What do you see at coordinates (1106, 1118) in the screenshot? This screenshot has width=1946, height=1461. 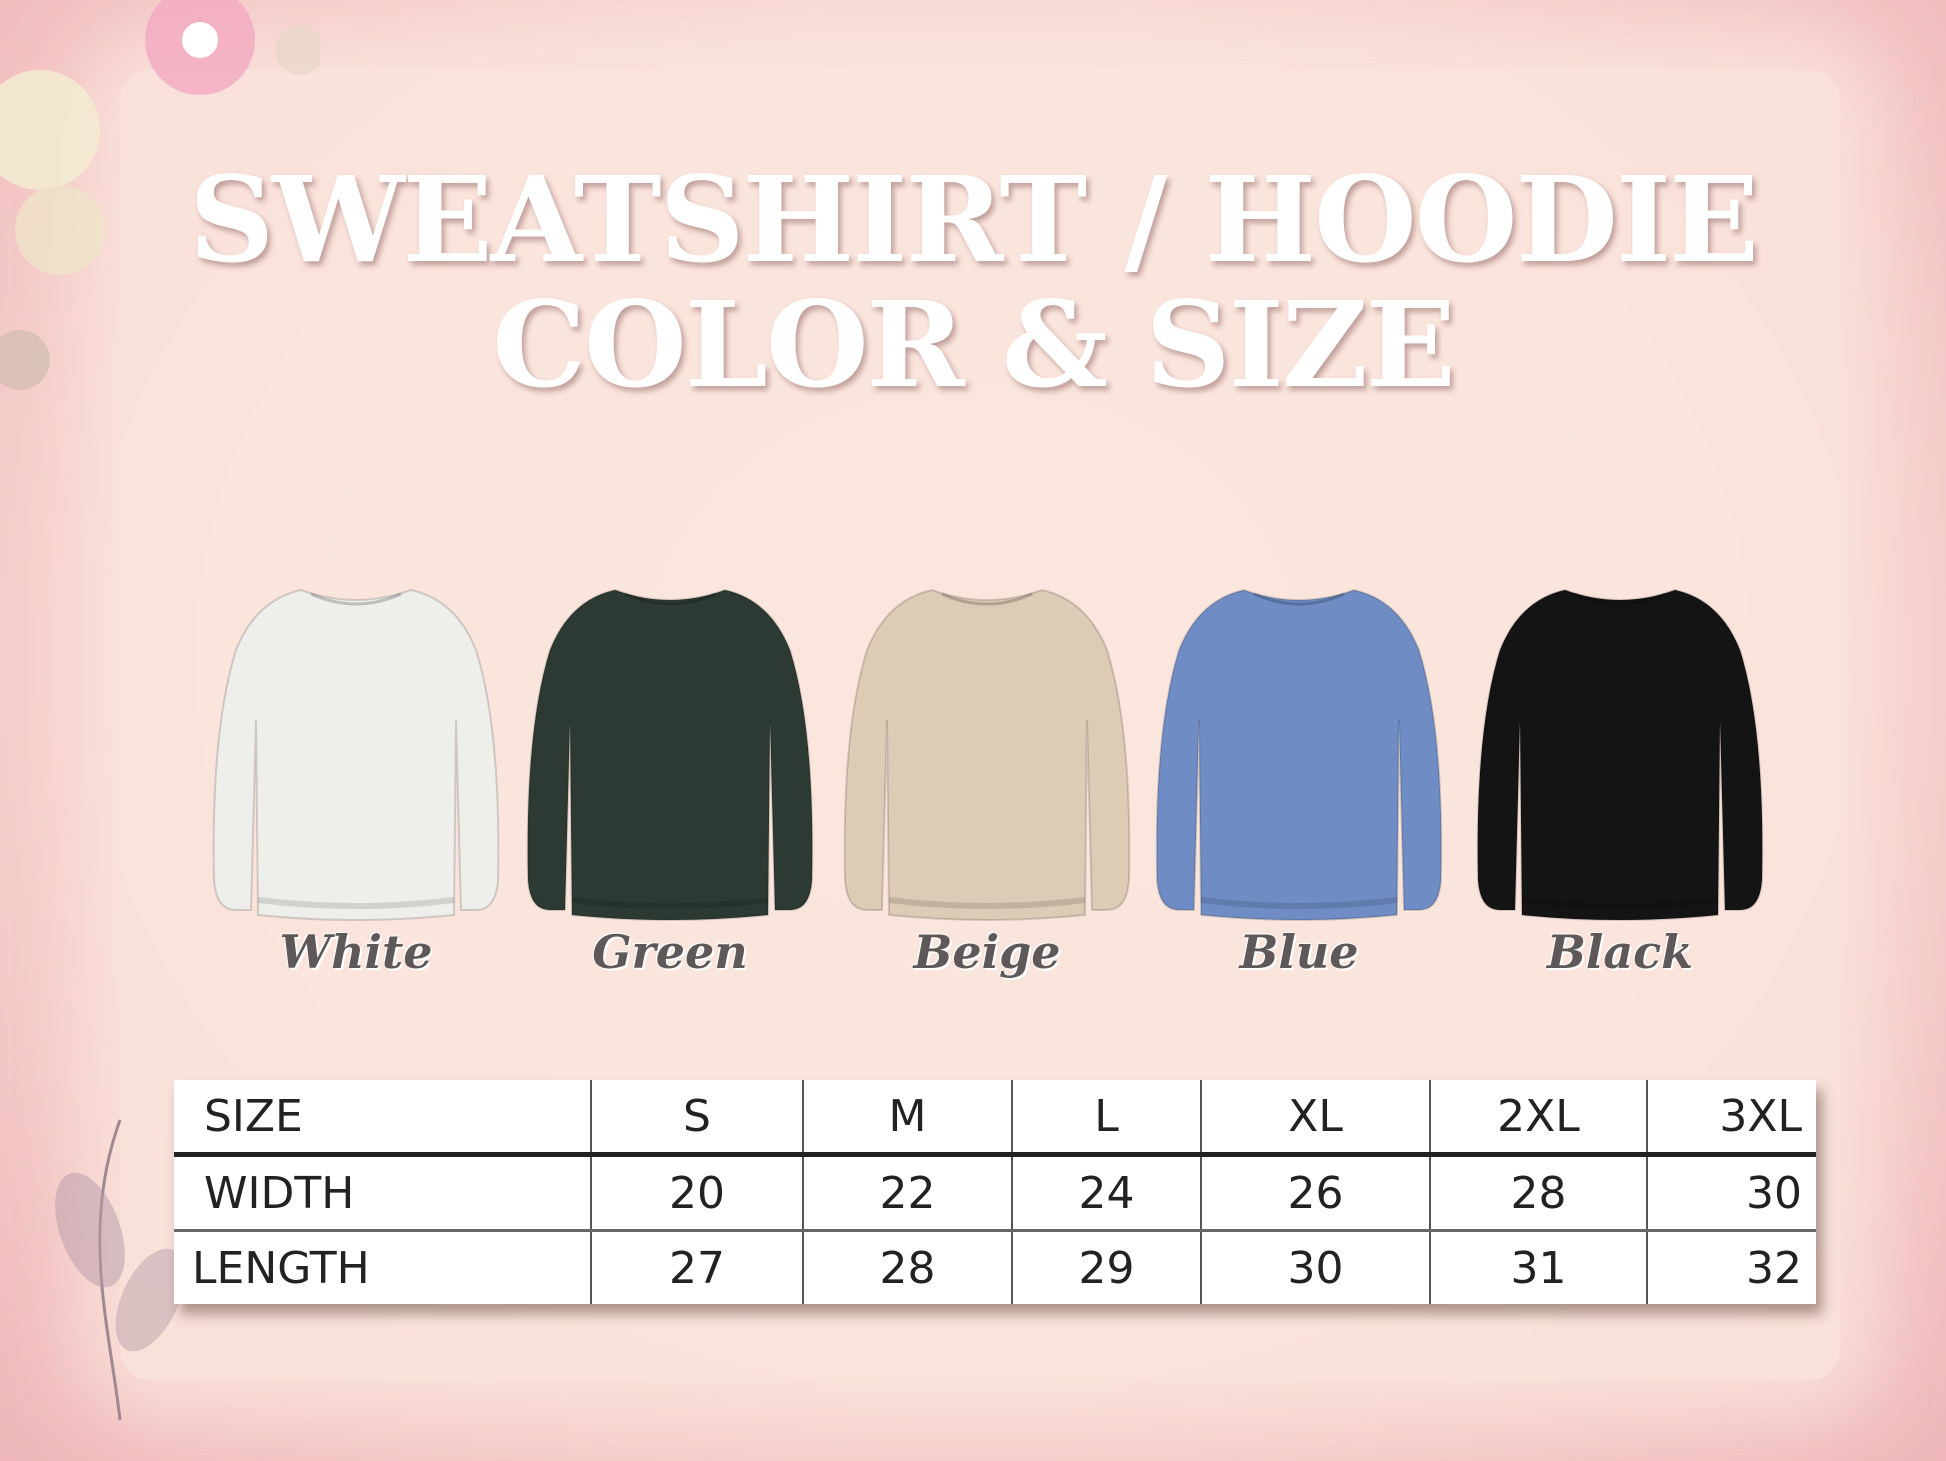 I see `header-cell: L` at bounding box center [1106, 1118].